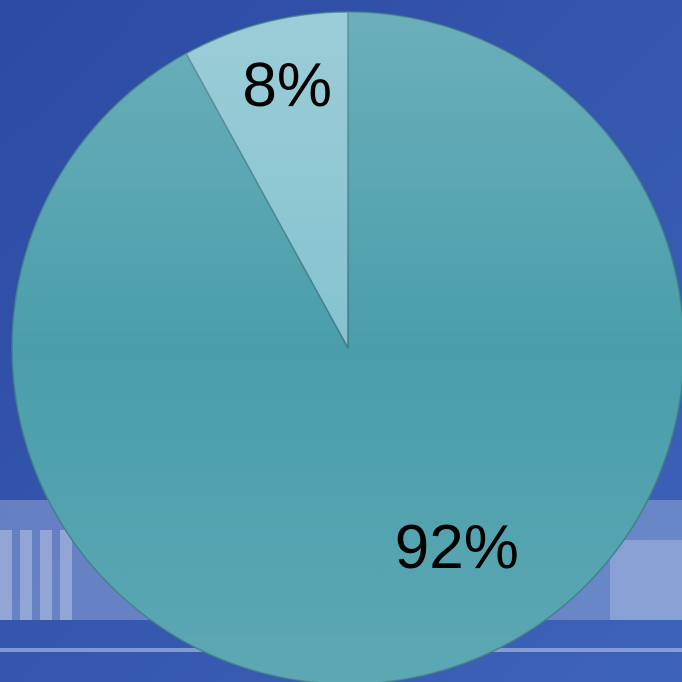 The image size is (682, 682). What do you see at coordinates (287, 85) in the screenshot?
I see `data-label: 8%` at bounding box center [287, 85].